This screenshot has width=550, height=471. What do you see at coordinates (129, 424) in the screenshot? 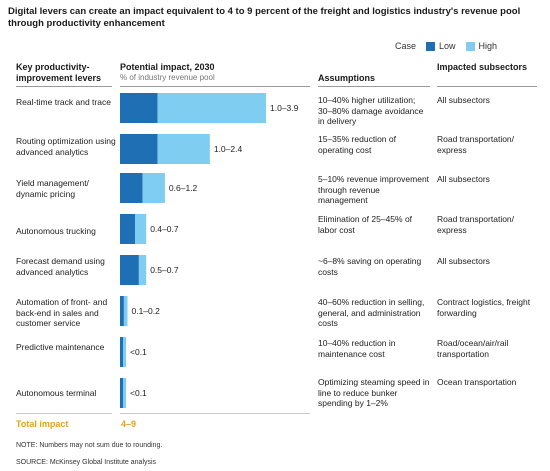
I see `total-value: 4–9` at bounding box center [129, 424].